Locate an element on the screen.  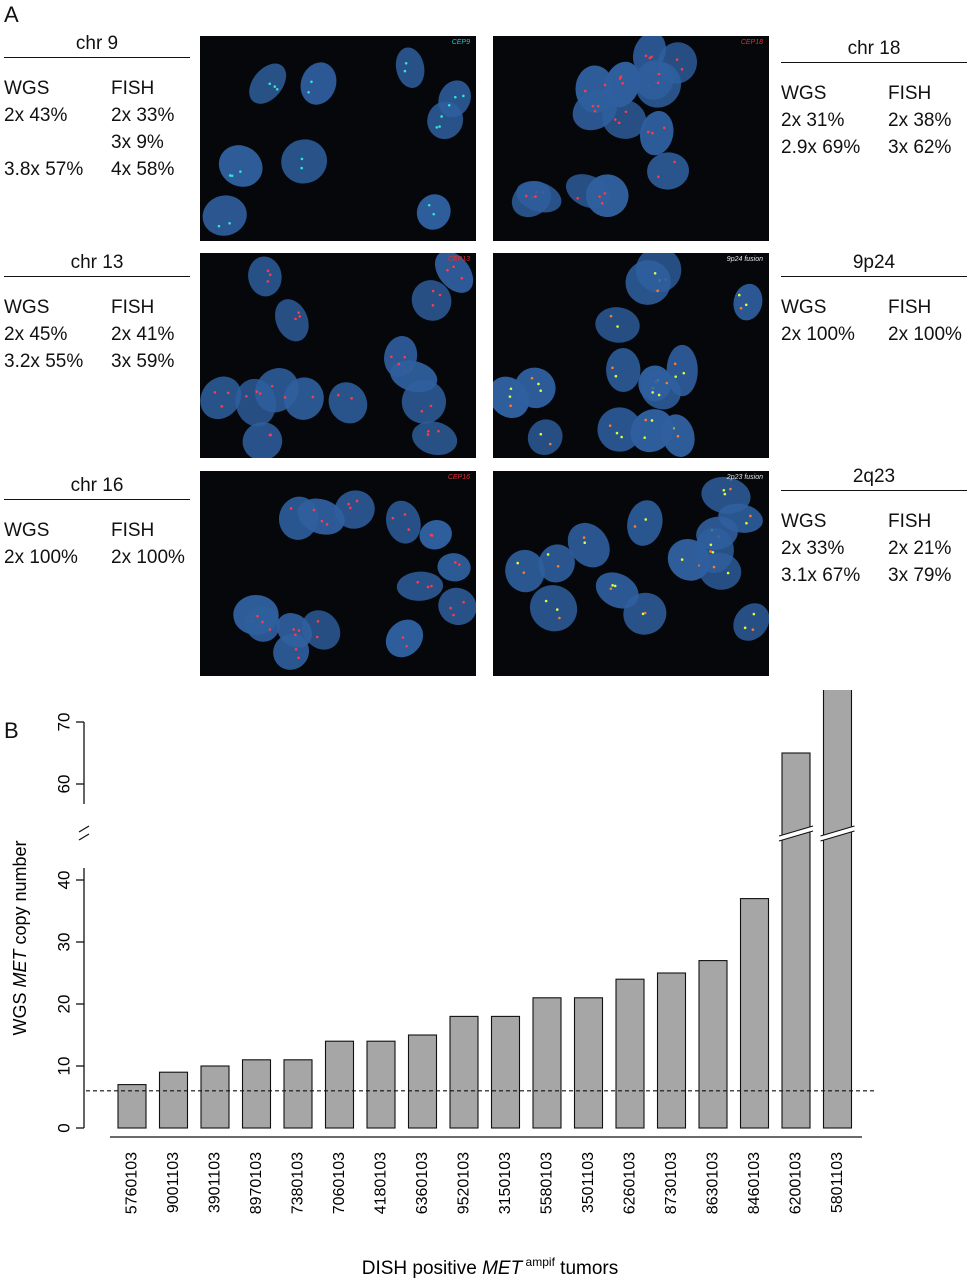
left-stats-block: chr 13 WGS FISH 2x 45% 3.2x 55% 2x 41% 3x 59% is located at coordinates (99, 327).